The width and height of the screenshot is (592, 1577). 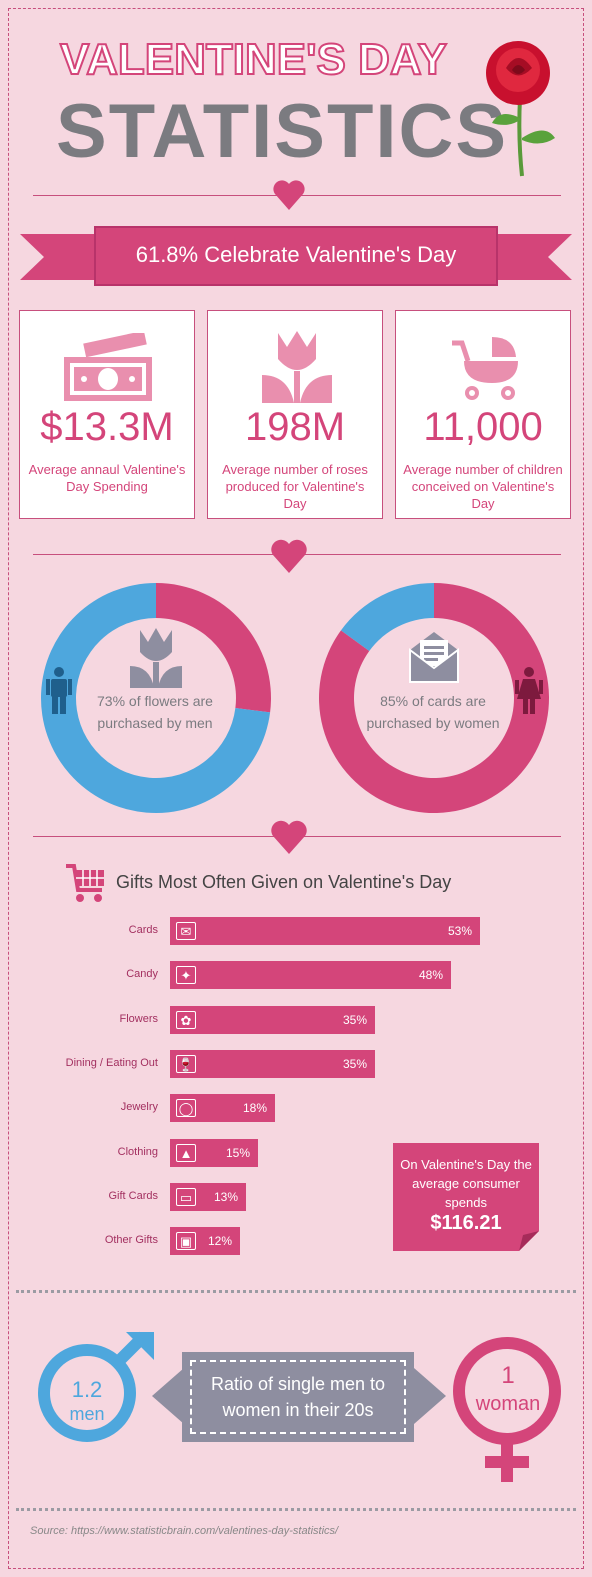 What do you see at coordinates (85, 883) in the screenshot?
I see `cart-icon` at bounding box center [85, 883].